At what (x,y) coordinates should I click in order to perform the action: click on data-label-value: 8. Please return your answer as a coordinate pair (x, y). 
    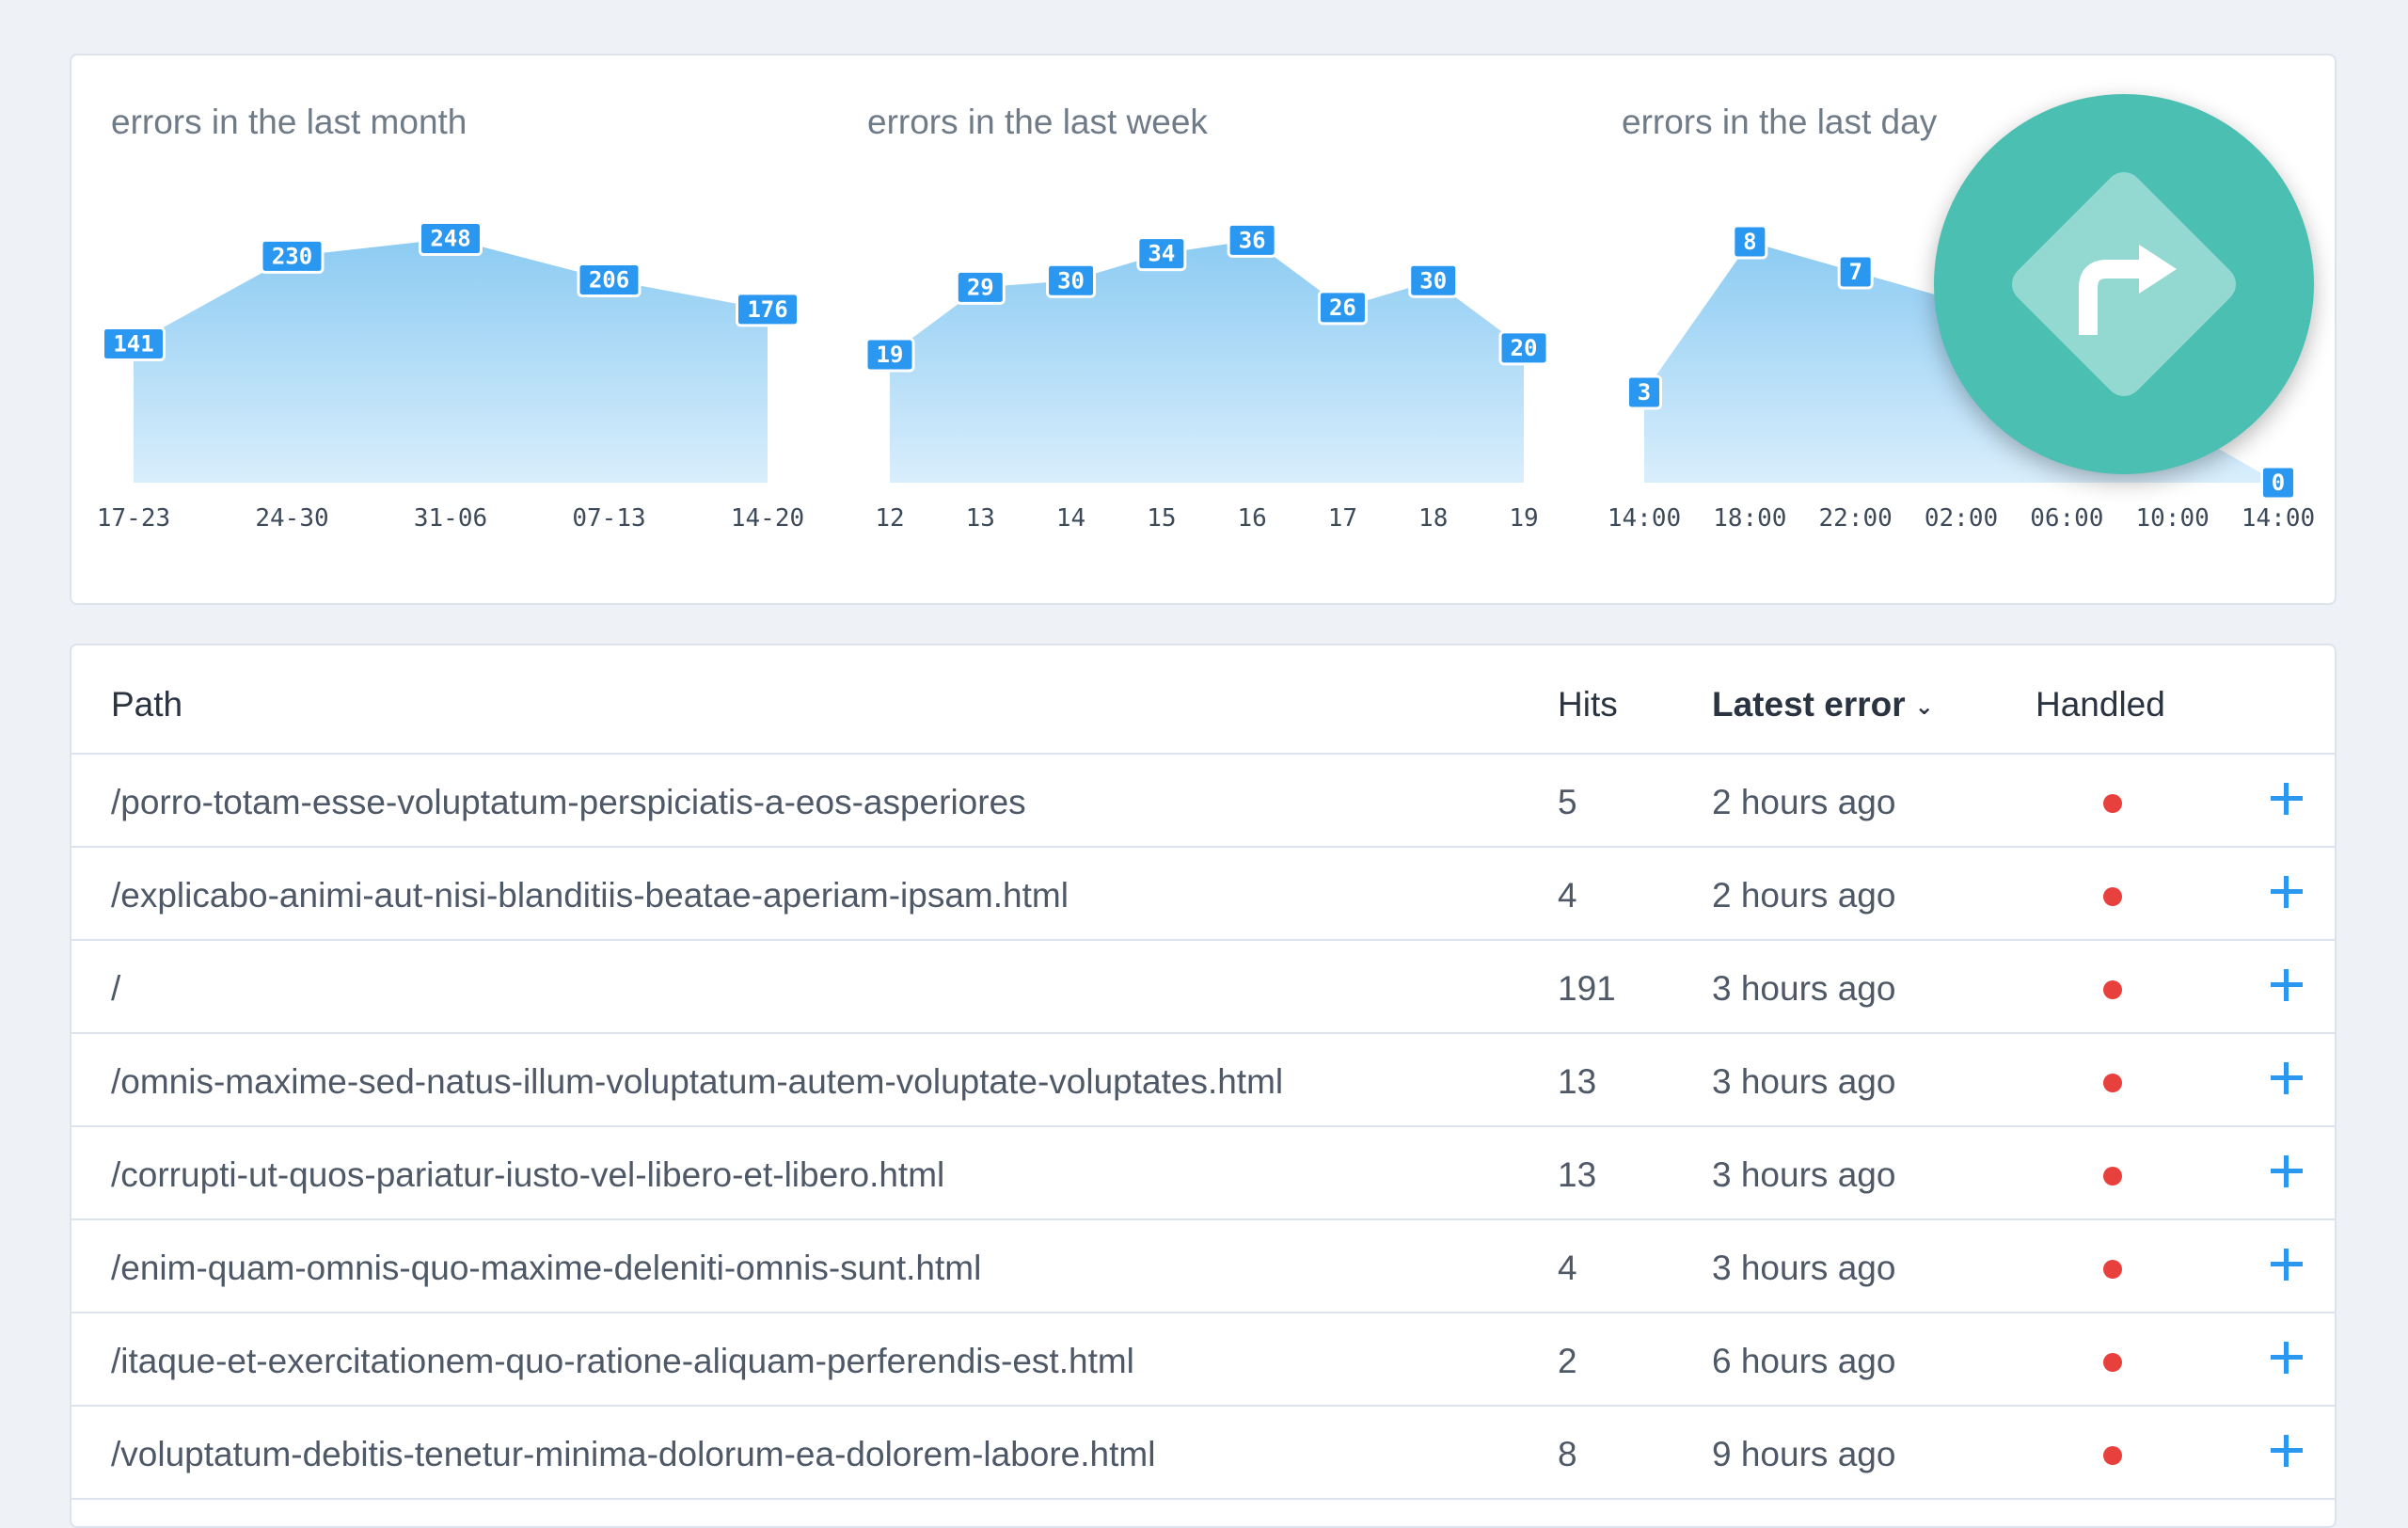
    Looking at the image, I should click on (1750, 242).